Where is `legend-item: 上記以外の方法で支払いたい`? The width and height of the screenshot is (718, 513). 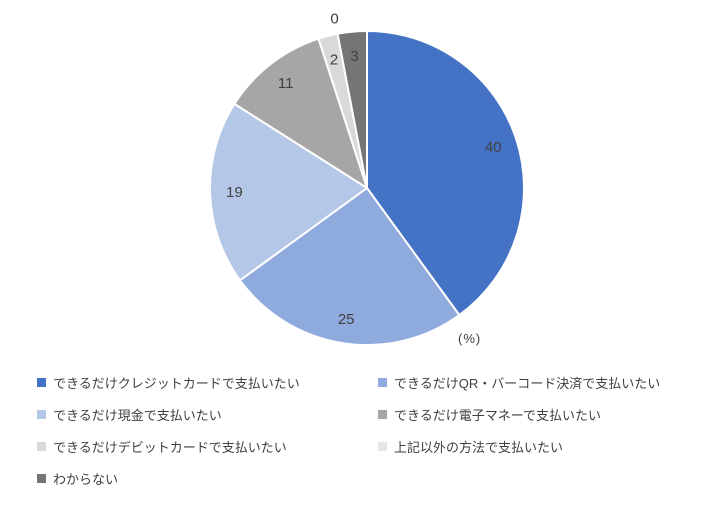 legend-item: 上記以外の方法で支払いたい is located at coordinates (537, 446).